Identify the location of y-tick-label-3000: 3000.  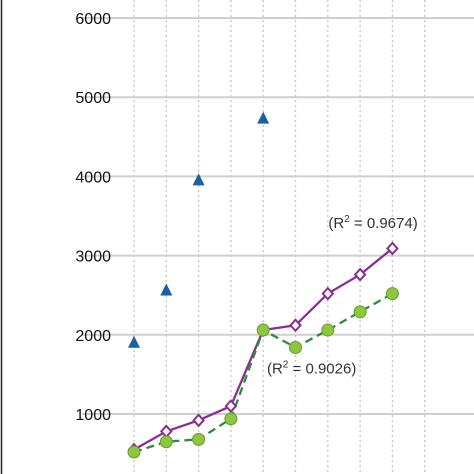
(93, 257).